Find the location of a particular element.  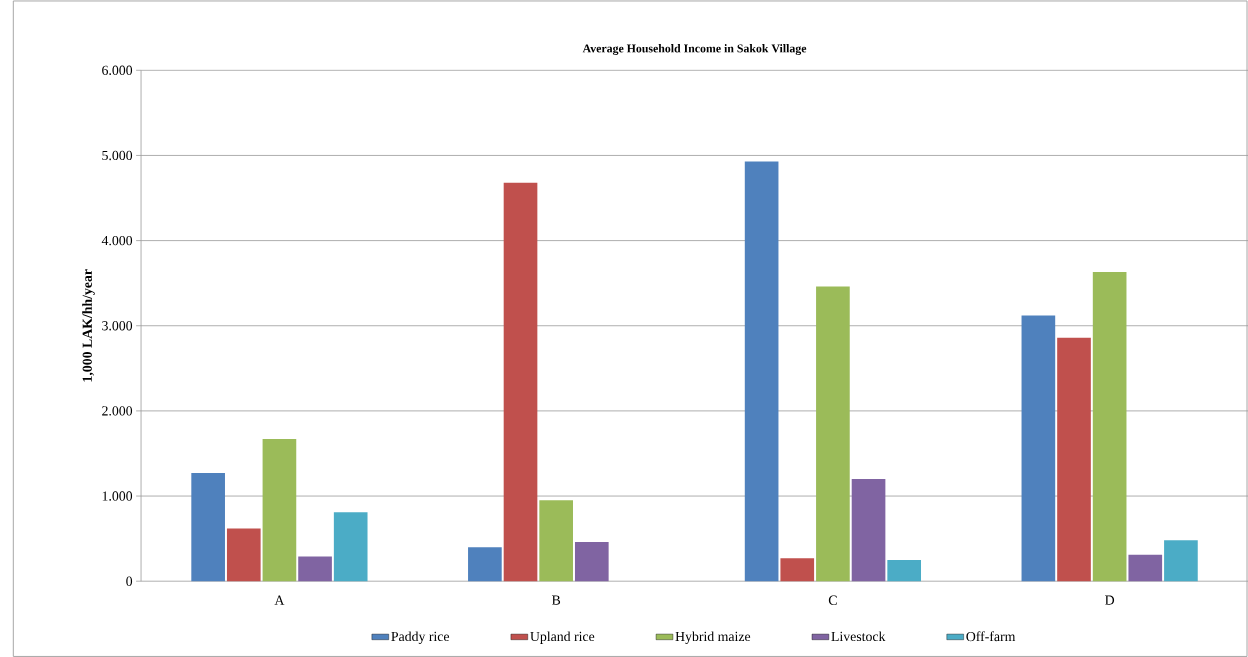

x-tick-label: C is located at coordinates (832, 600).